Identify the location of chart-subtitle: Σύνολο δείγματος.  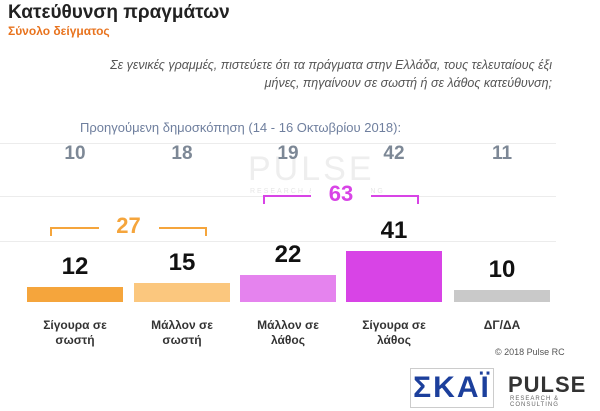
(59, 31).